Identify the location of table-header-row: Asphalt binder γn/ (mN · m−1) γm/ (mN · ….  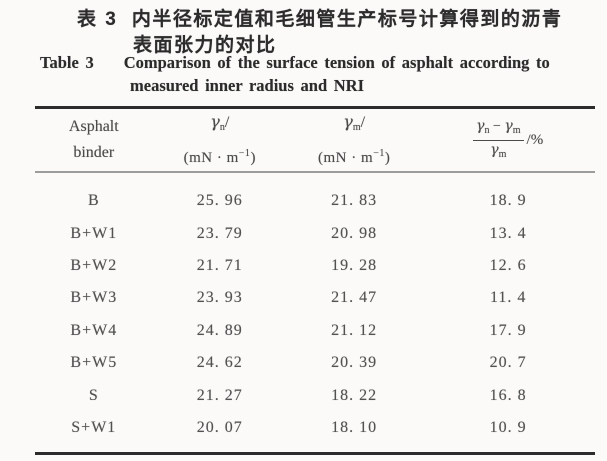
(315, 140).